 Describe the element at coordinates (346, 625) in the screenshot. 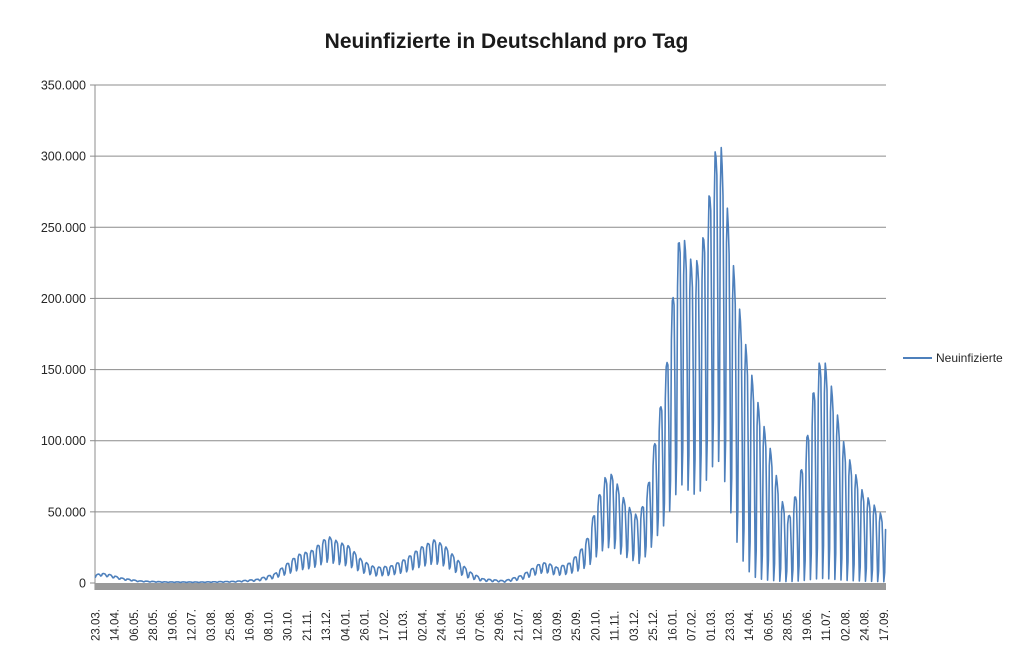

I see `x-tick-label: 04.01.` at that location.